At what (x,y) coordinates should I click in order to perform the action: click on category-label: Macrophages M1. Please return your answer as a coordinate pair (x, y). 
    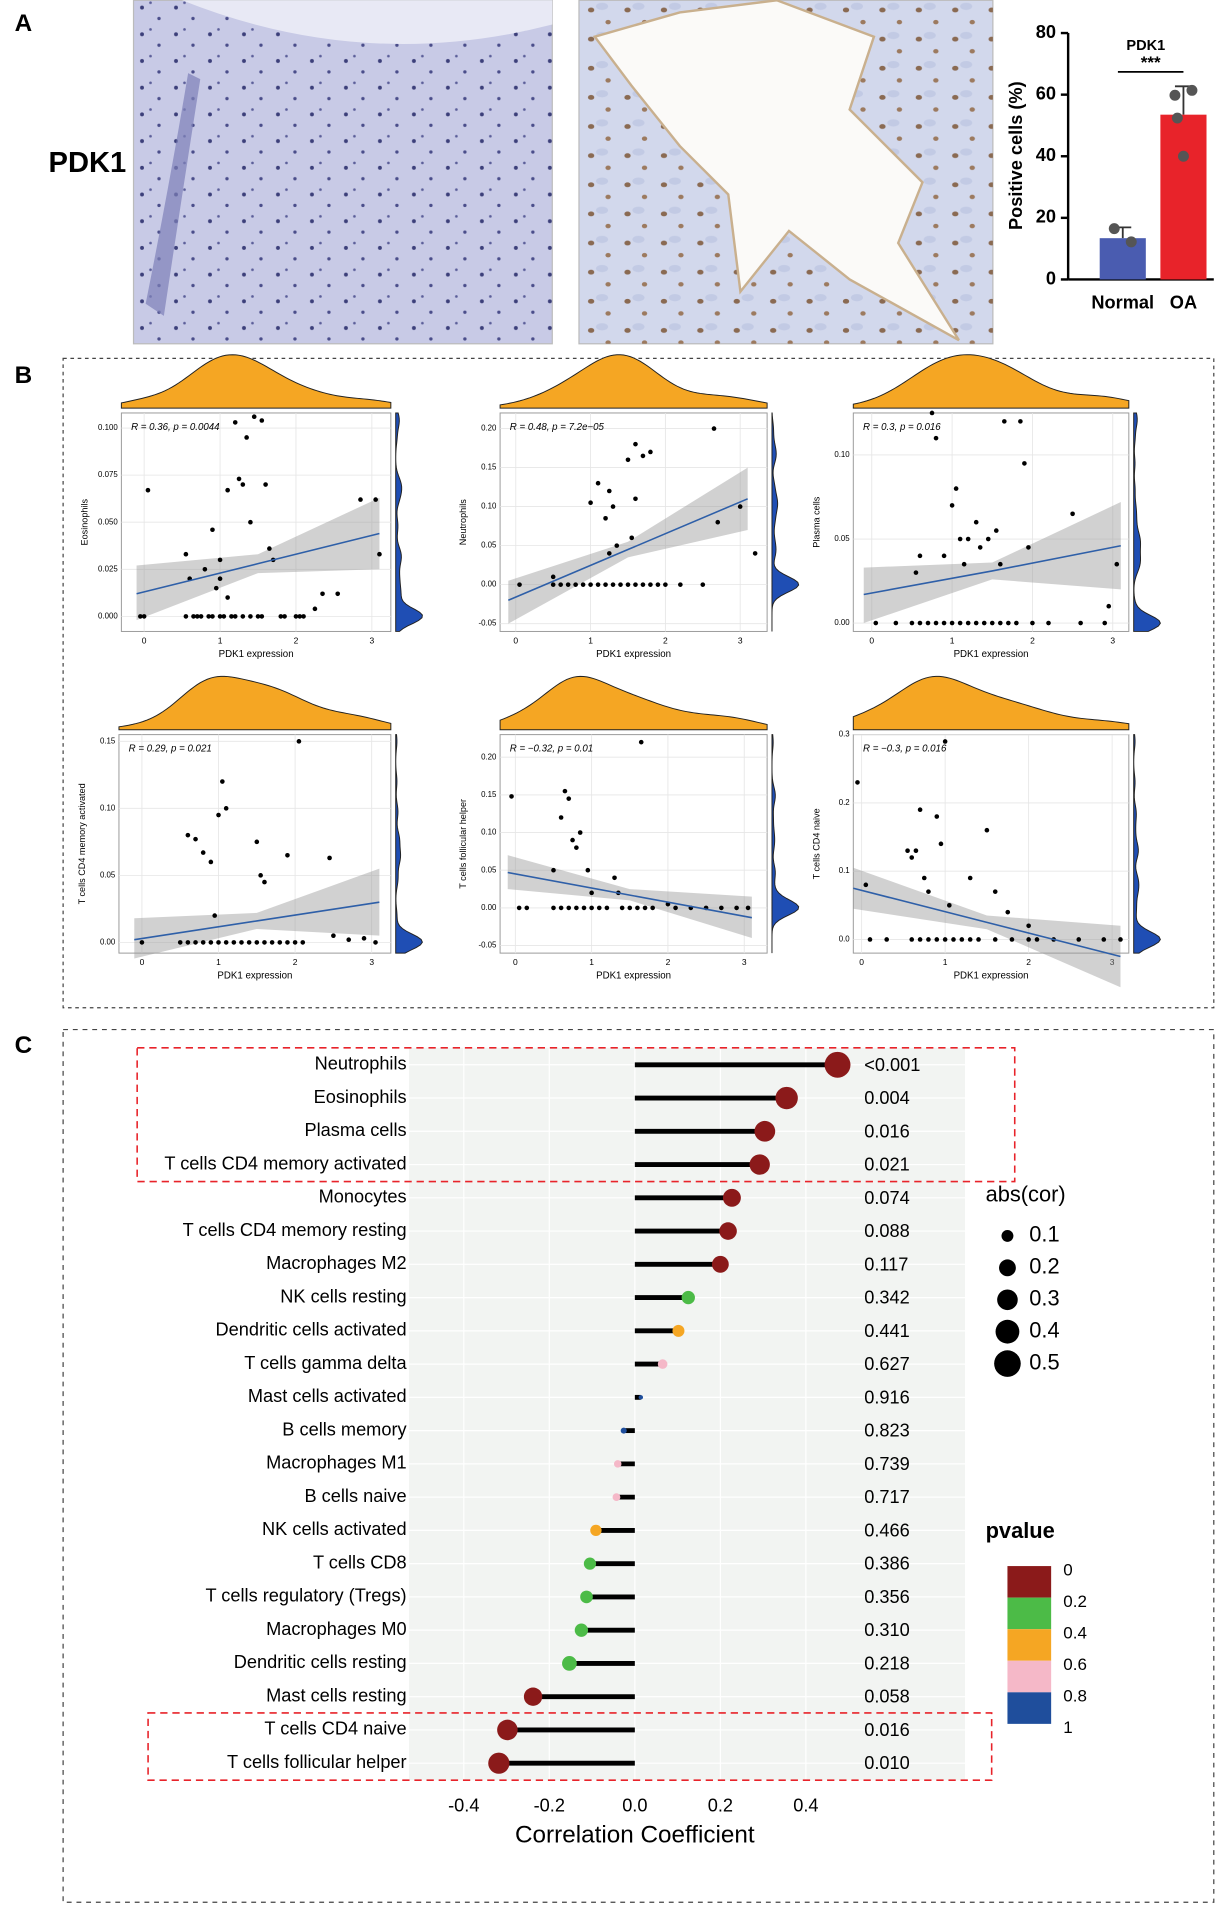
    Looking at the image, I should click on (336, 1463).